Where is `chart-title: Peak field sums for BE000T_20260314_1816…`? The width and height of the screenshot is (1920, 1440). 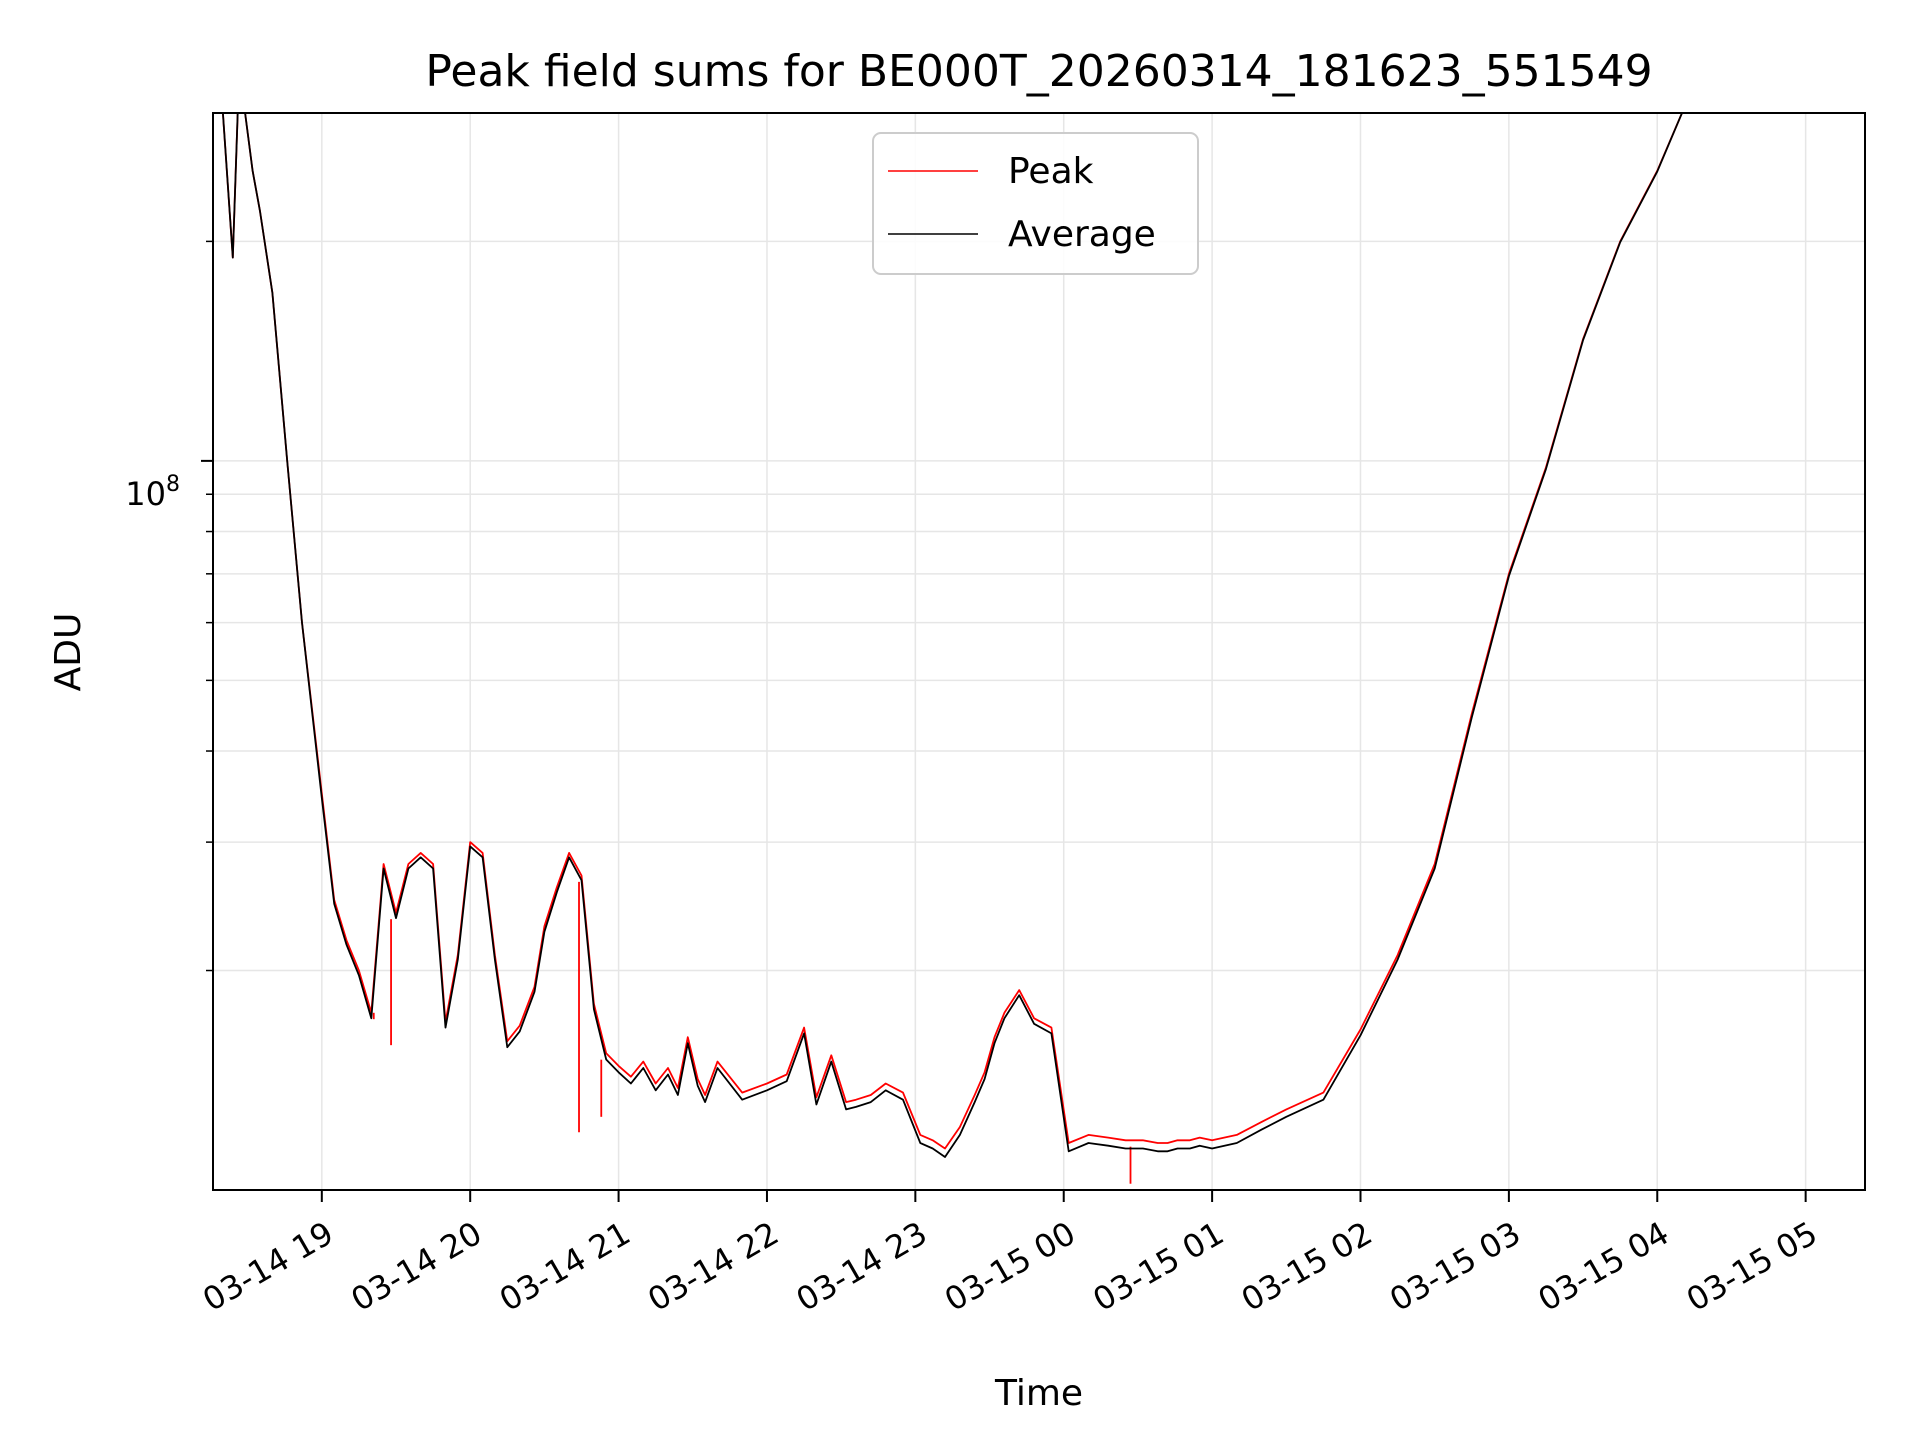
chart-title: Peak field sums for BE000T_20260314_1816… is located at coordinates (1038, 71).